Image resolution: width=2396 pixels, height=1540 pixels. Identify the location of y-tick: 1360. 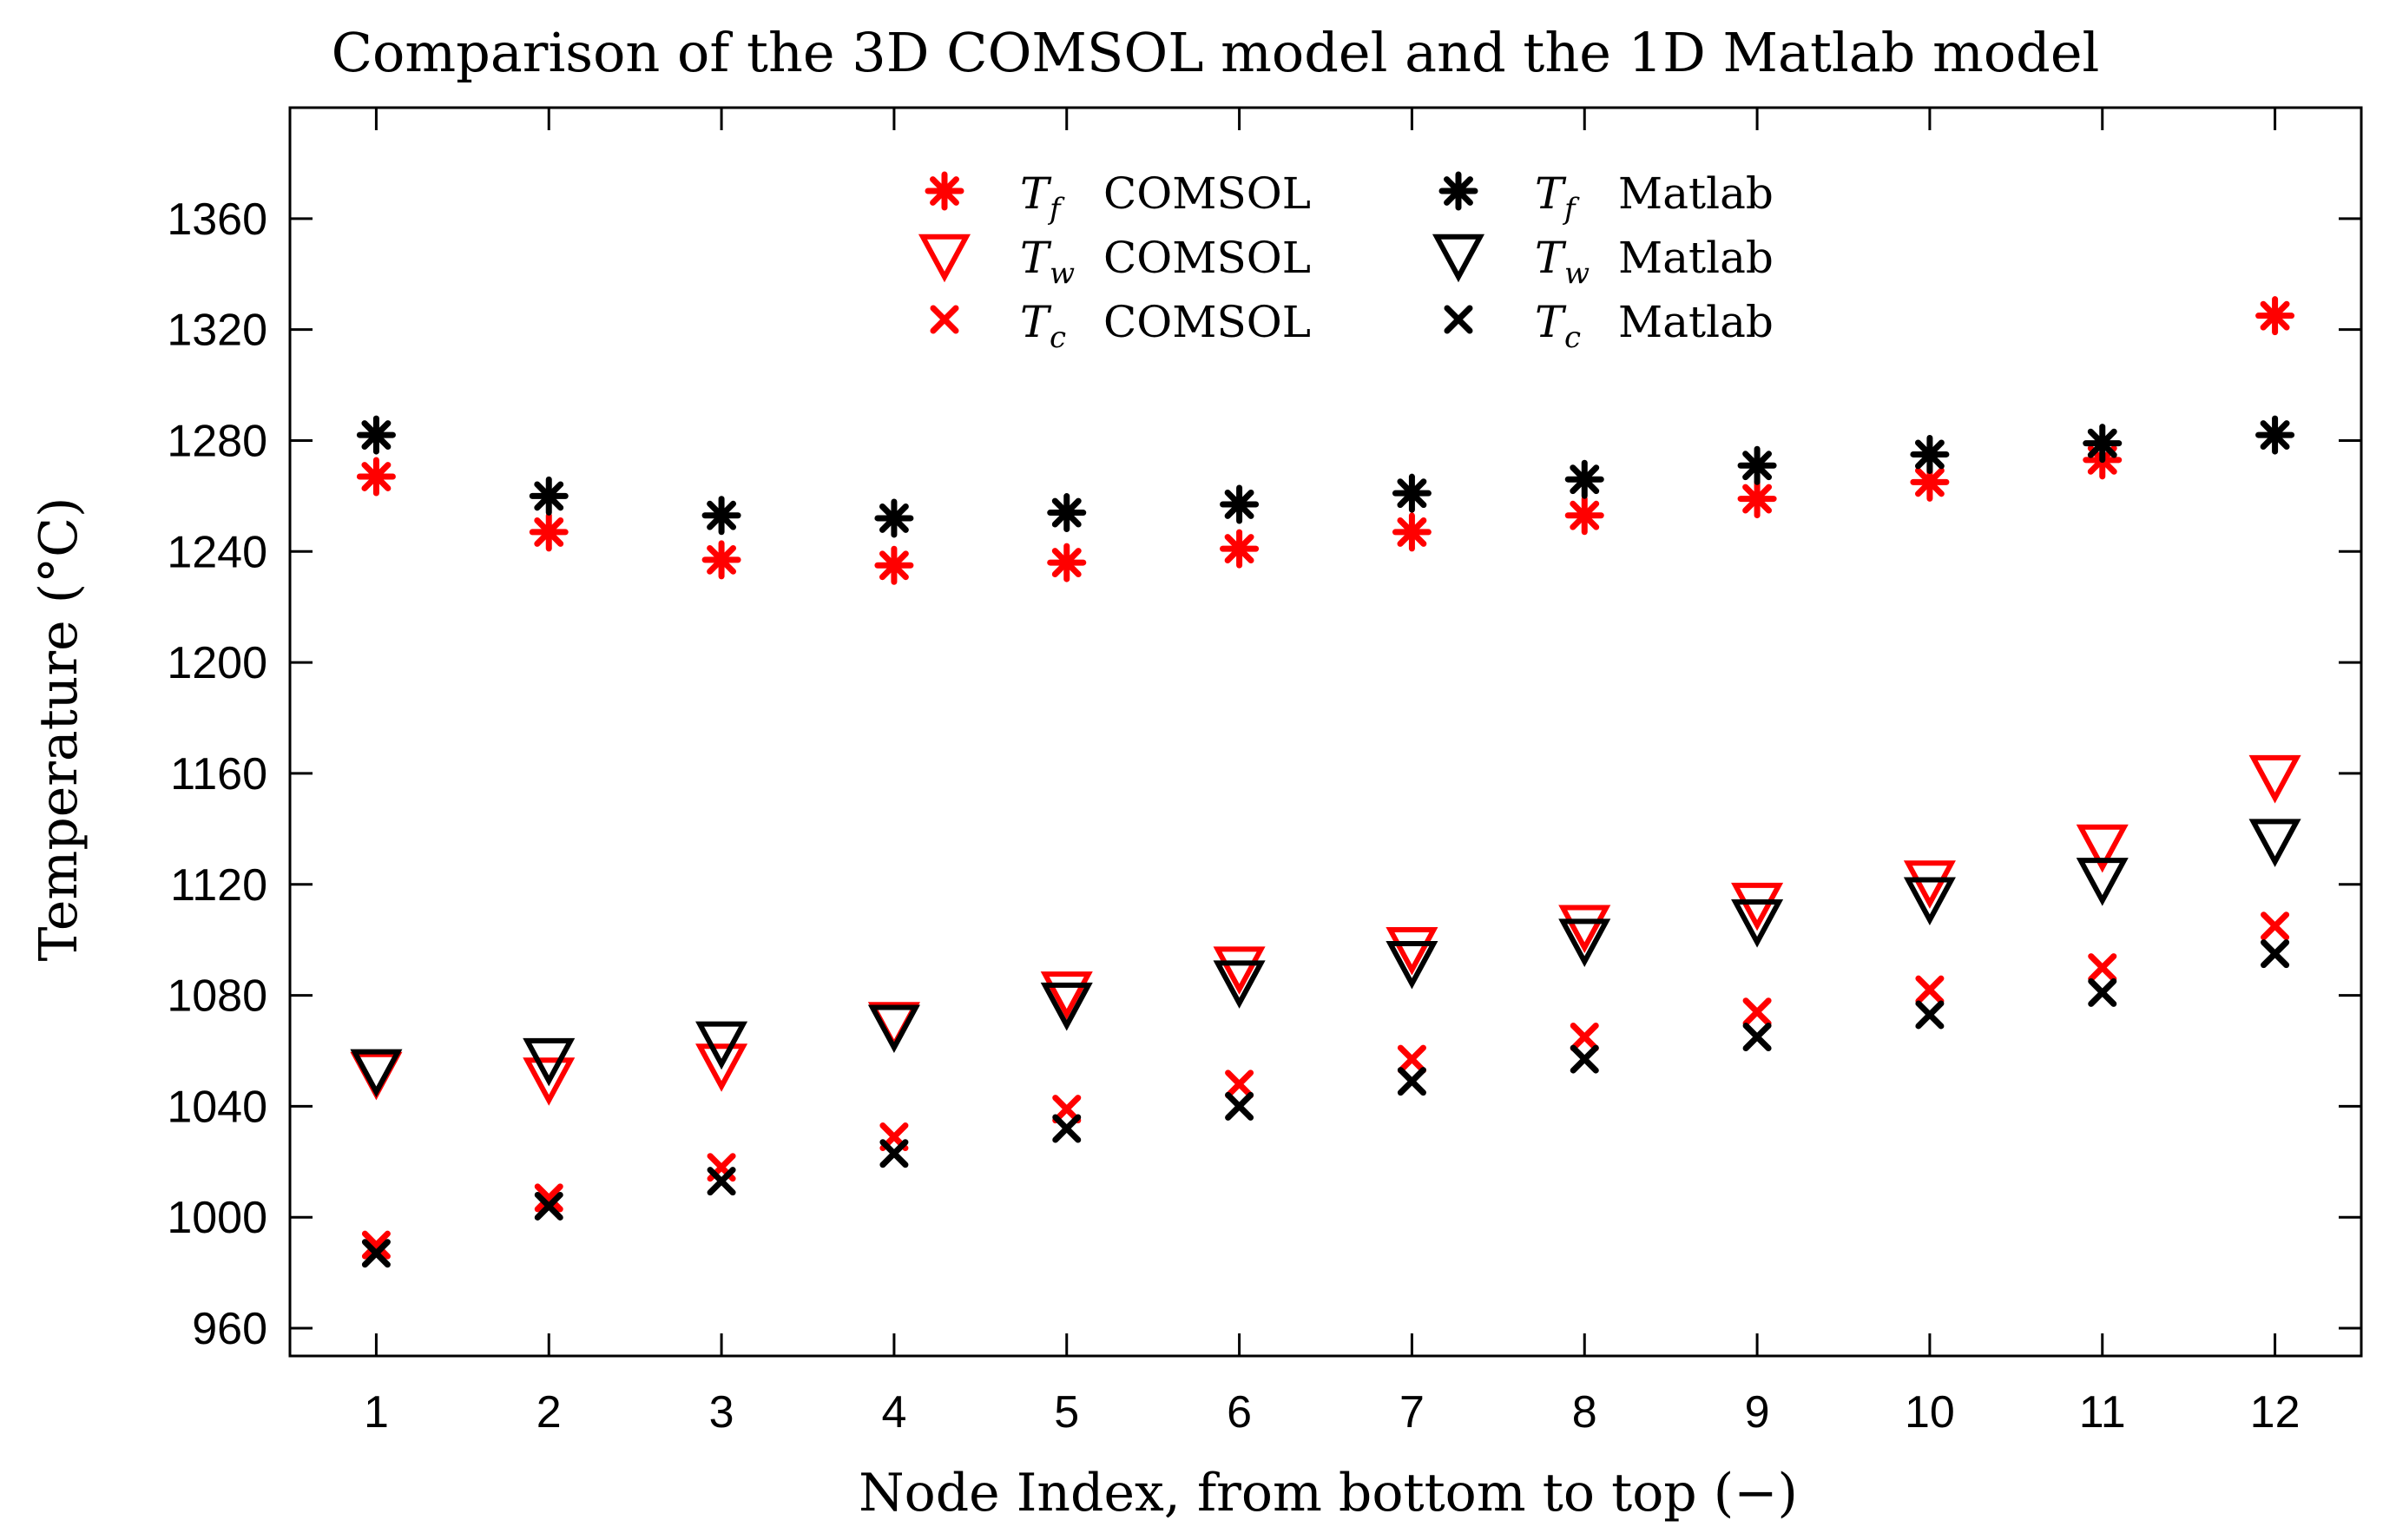
(1264, 220).